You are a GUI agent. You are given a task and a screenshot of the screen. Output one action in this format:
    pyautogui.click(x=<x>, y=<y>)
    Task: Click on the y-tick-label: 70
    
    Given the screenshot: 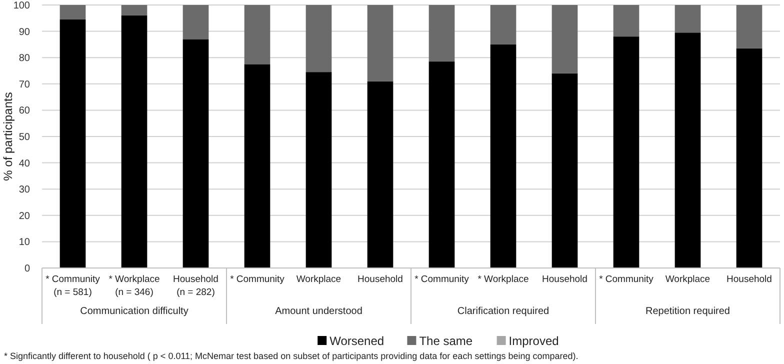 What is the action you would take?
    pyautogui.click(x=24, y=84)
    